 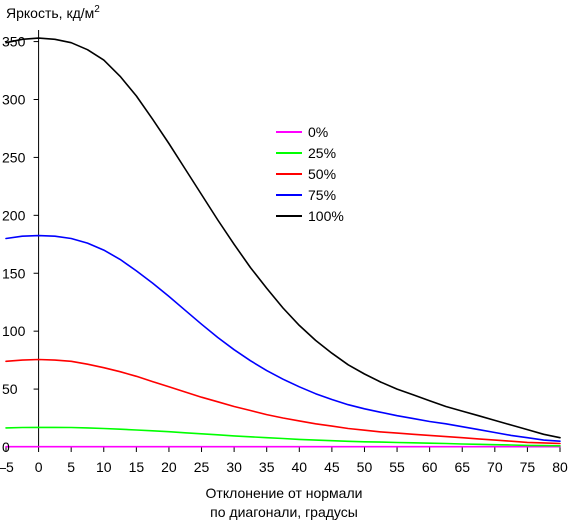 What do you see at coordinates (14, 273) in the screenshot?
I see `y-tick-label: 150` at bounding box center [14, 273].